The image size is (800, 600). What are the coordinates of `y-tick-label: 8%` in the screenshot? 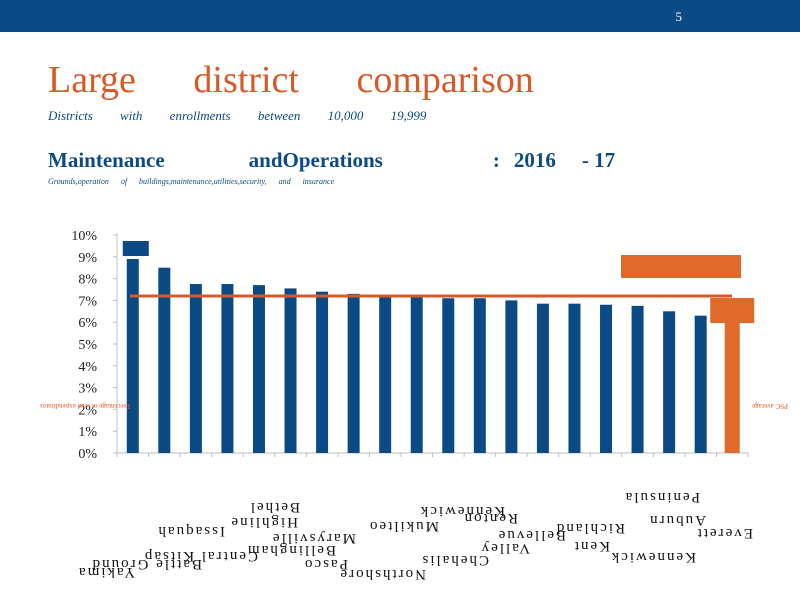 It's located at (87, 280).